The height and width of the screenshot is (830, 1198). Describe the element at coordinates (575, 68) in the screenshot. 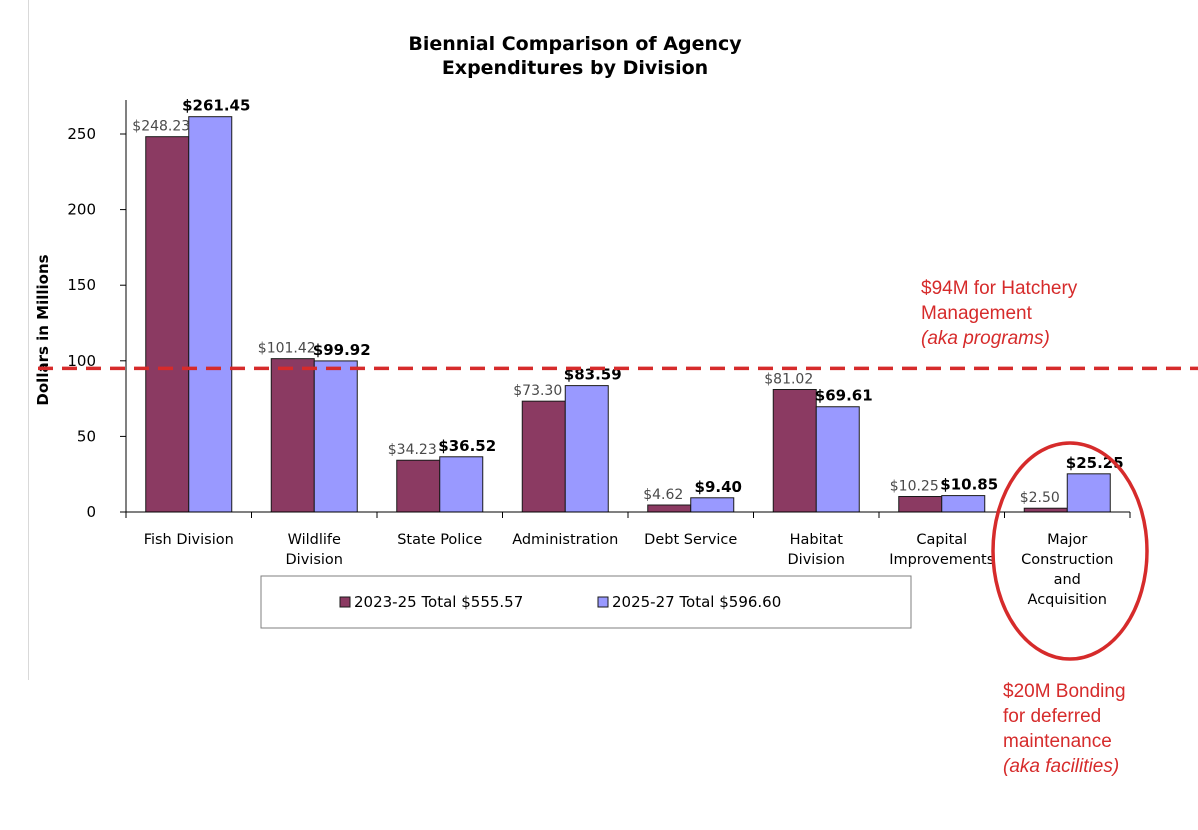

I see `chart-title-line-1: Expenditures by Division` at that location.